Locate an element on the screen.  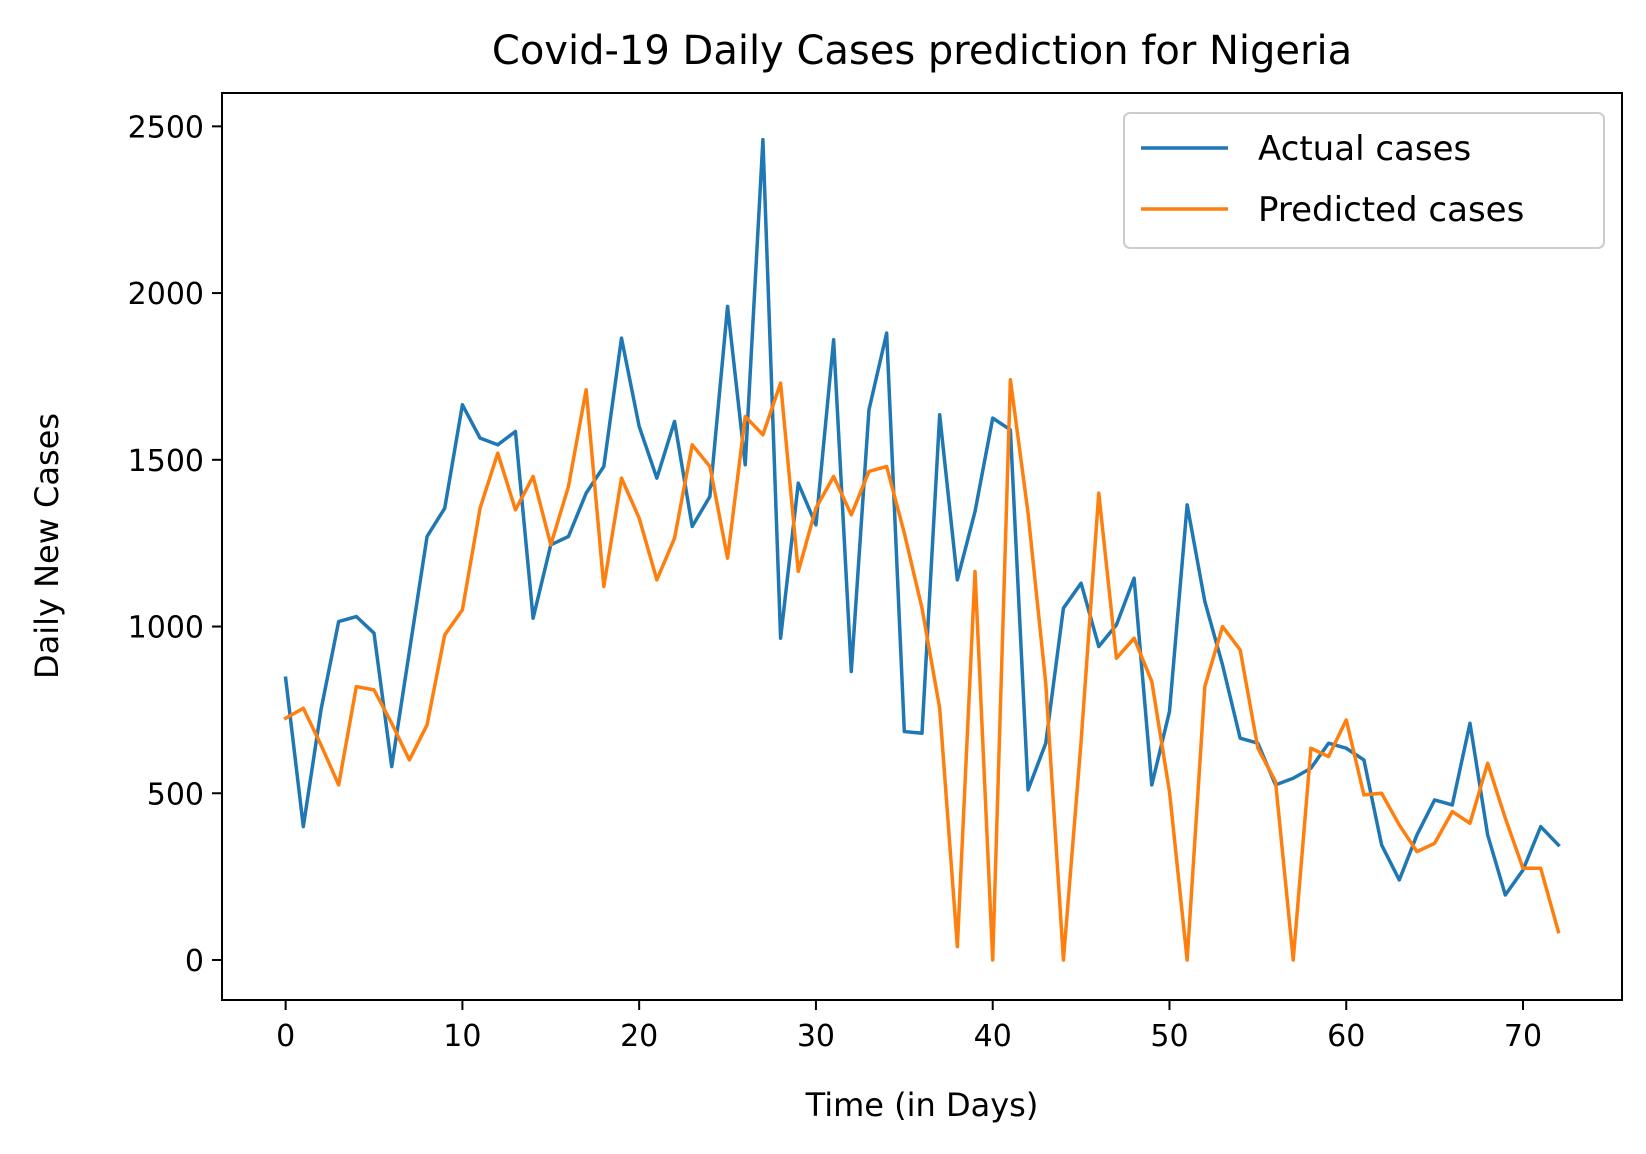
x-tick-label: 60 is located at coordinates (1346, 1036).